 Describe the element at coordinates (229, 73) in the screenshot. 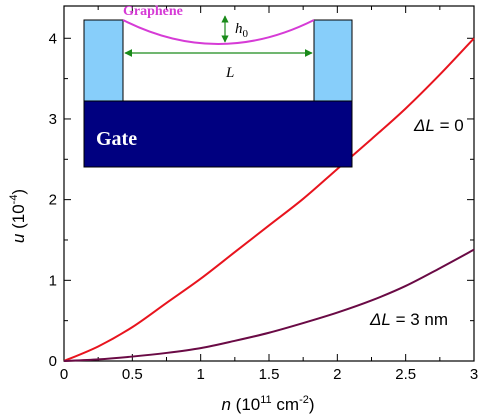

I see `inset-length-label: L` at that location.